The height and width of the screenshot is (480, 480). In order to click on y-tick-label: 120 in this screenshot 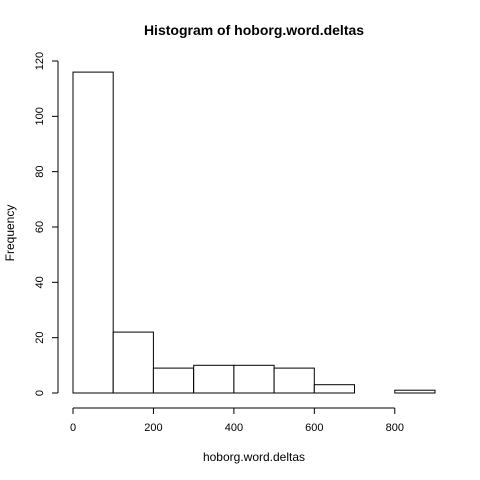, I will do `click(40, 61)`.